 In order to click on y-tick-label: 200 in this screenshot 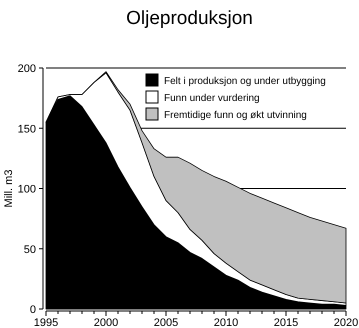, I will do `click(27, 69)`.